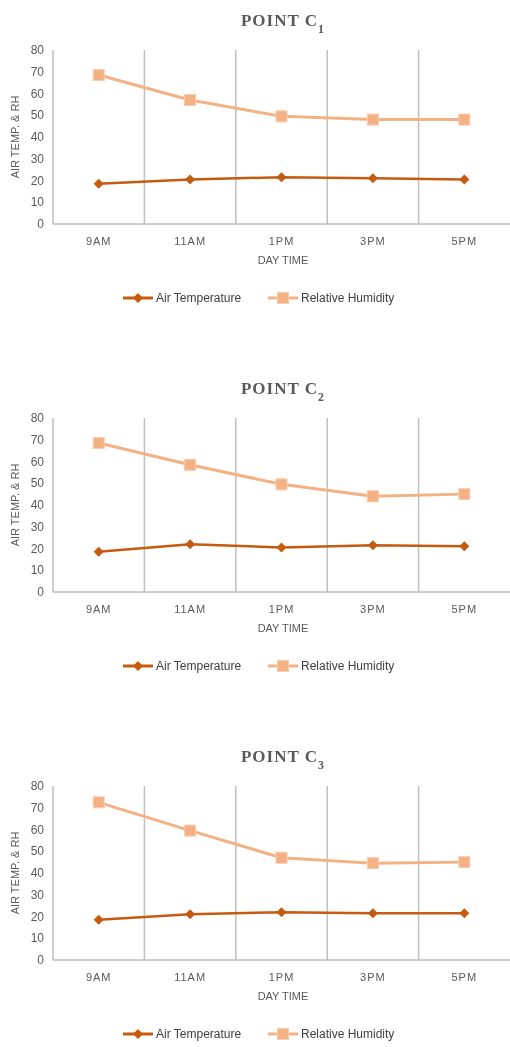 This screenshot has height=1047, width=510. Describe the element at coordinates (283, 391) in the screenshot. I see `chart-title: POINT C$_{2}$` at that location.